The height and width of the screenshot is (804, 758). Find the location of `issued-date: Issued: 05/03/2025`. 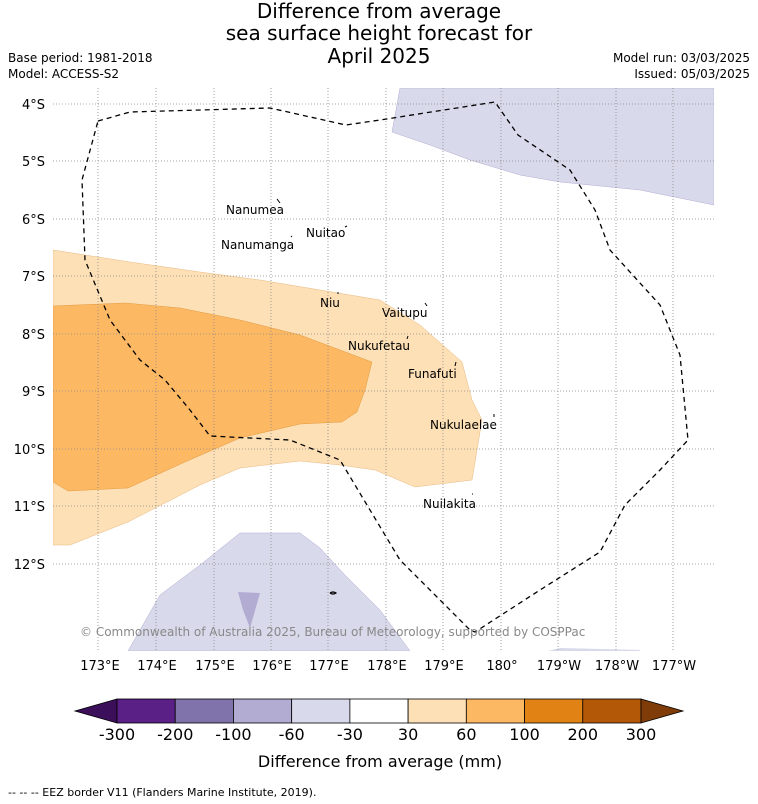

issued-date: Issued: 05/03/2025 is located at coordinates (692, 74).